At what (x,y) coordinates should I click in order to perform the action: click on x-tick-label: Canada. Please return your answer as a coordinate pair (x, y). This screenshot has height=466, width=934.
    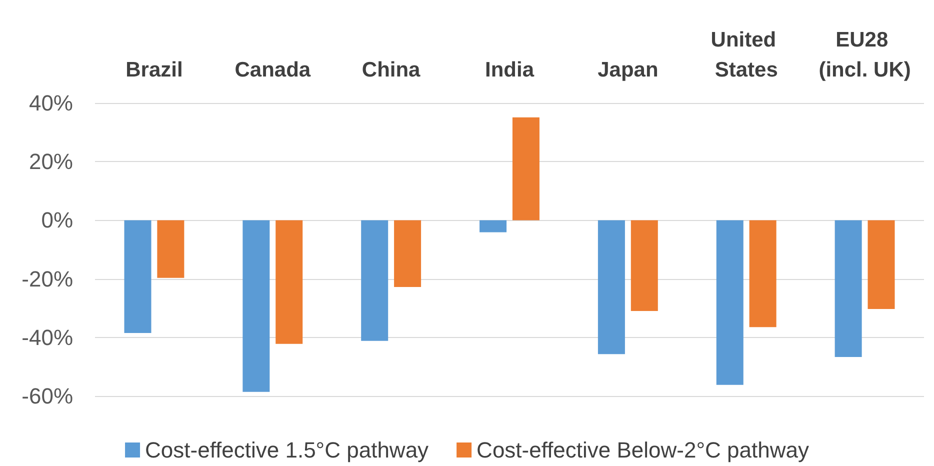
    Looking at the image, I should click on (272, 70).